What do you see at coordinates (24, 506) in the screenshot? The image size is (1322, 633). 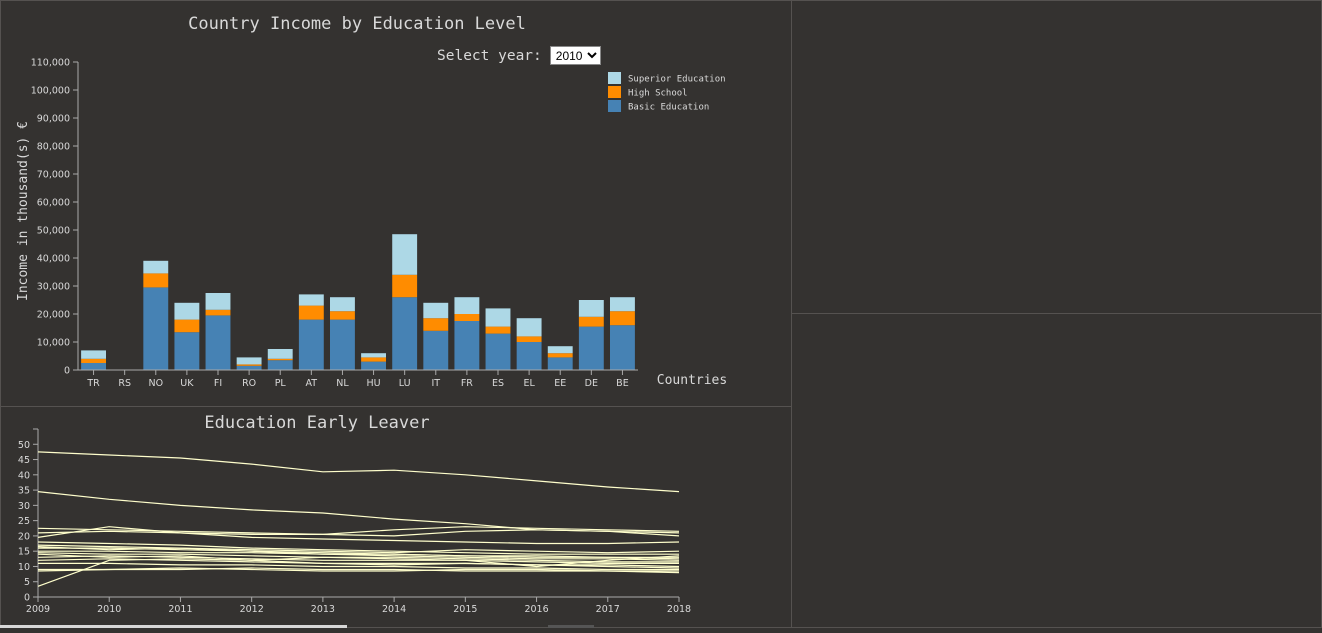 I see `y-tick-label: 30` at bounding box center [24, 506].